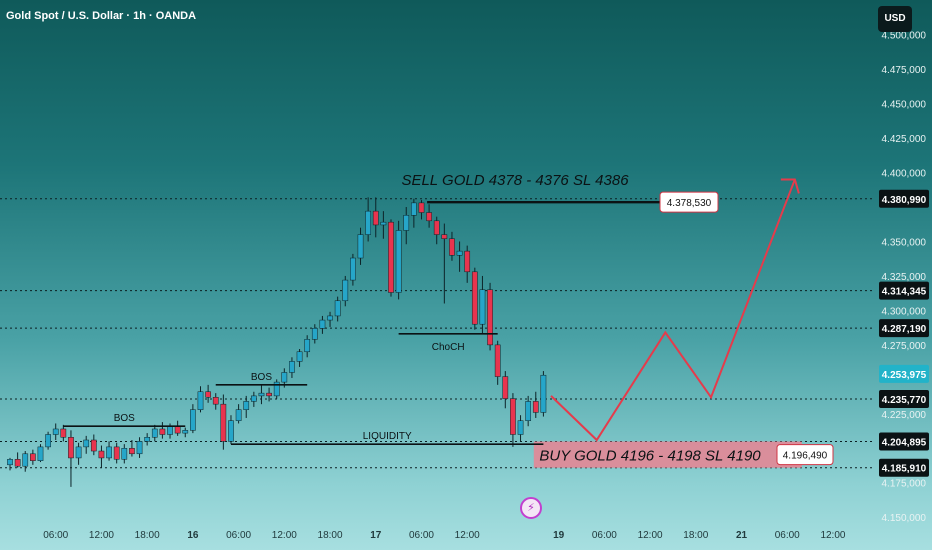 The width and height of the screenshot is (932, 550). What do you see at coordinates (448, 347) in the screenshot?
I see `structure-label: ChoCH` at bounding box center [448, 347].